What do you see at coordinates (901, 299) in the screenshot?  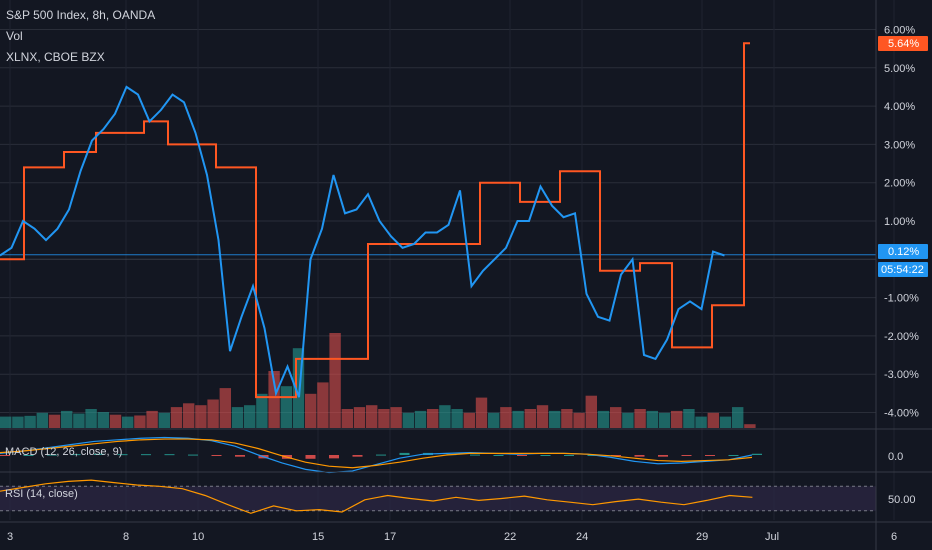 I see `price-axis-tick: -1.00%` at bounding box center [901, 299].